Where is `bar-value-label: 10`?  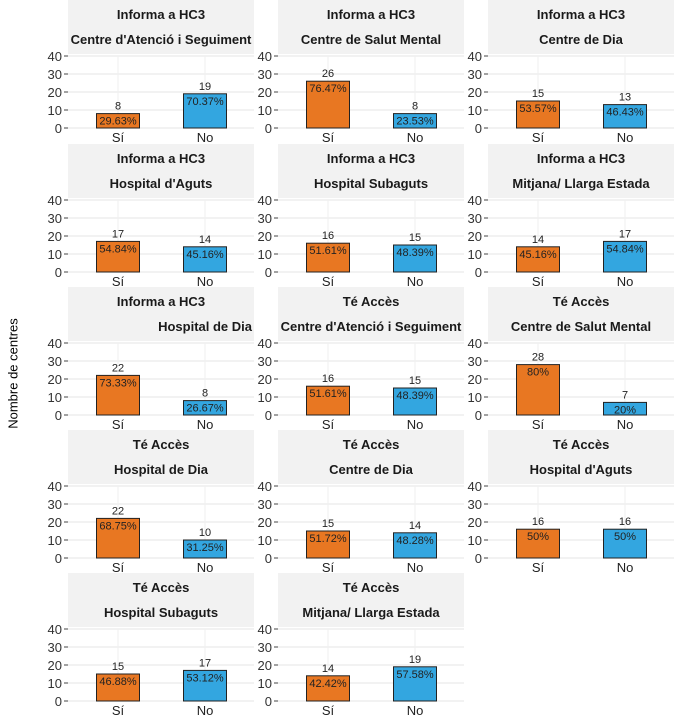 bar-value-label: 10 is located at coordinates (205, 533).